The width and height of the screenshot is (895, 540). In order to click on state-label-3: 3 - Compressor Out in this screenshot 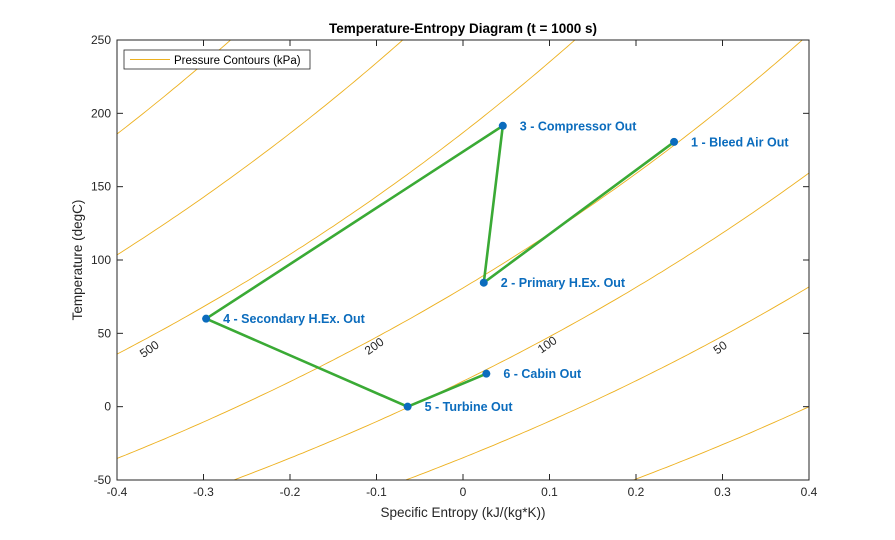, I will do `click(579, 126)`.